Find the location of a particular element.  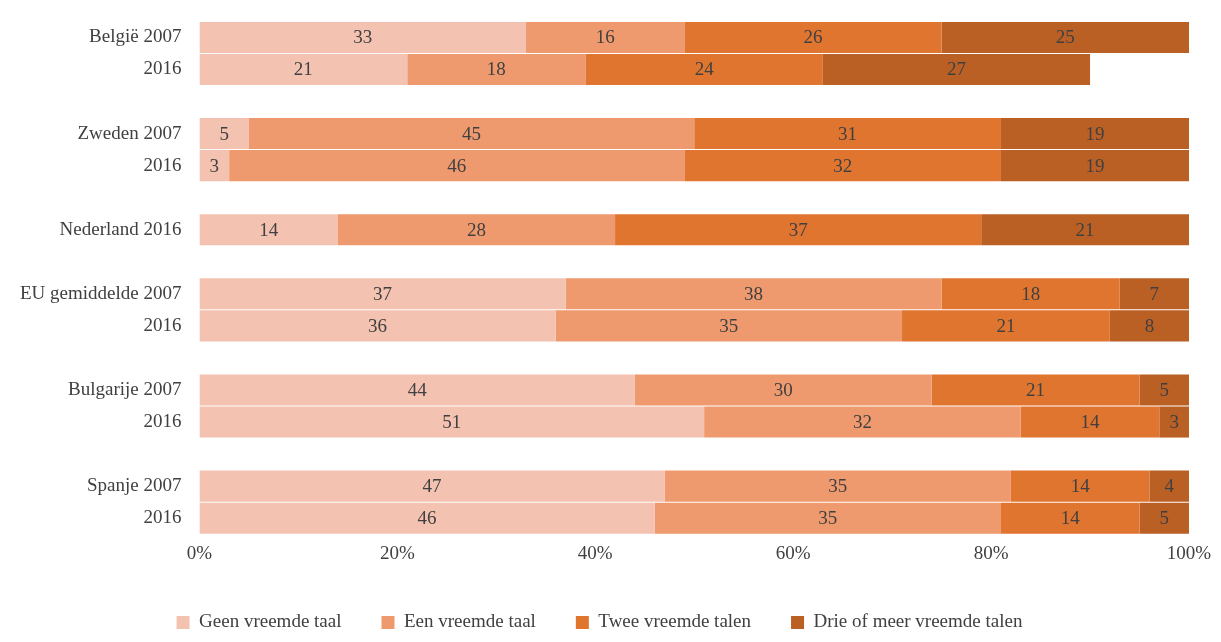

data-label: 31 is located at coordinates (848, 133).